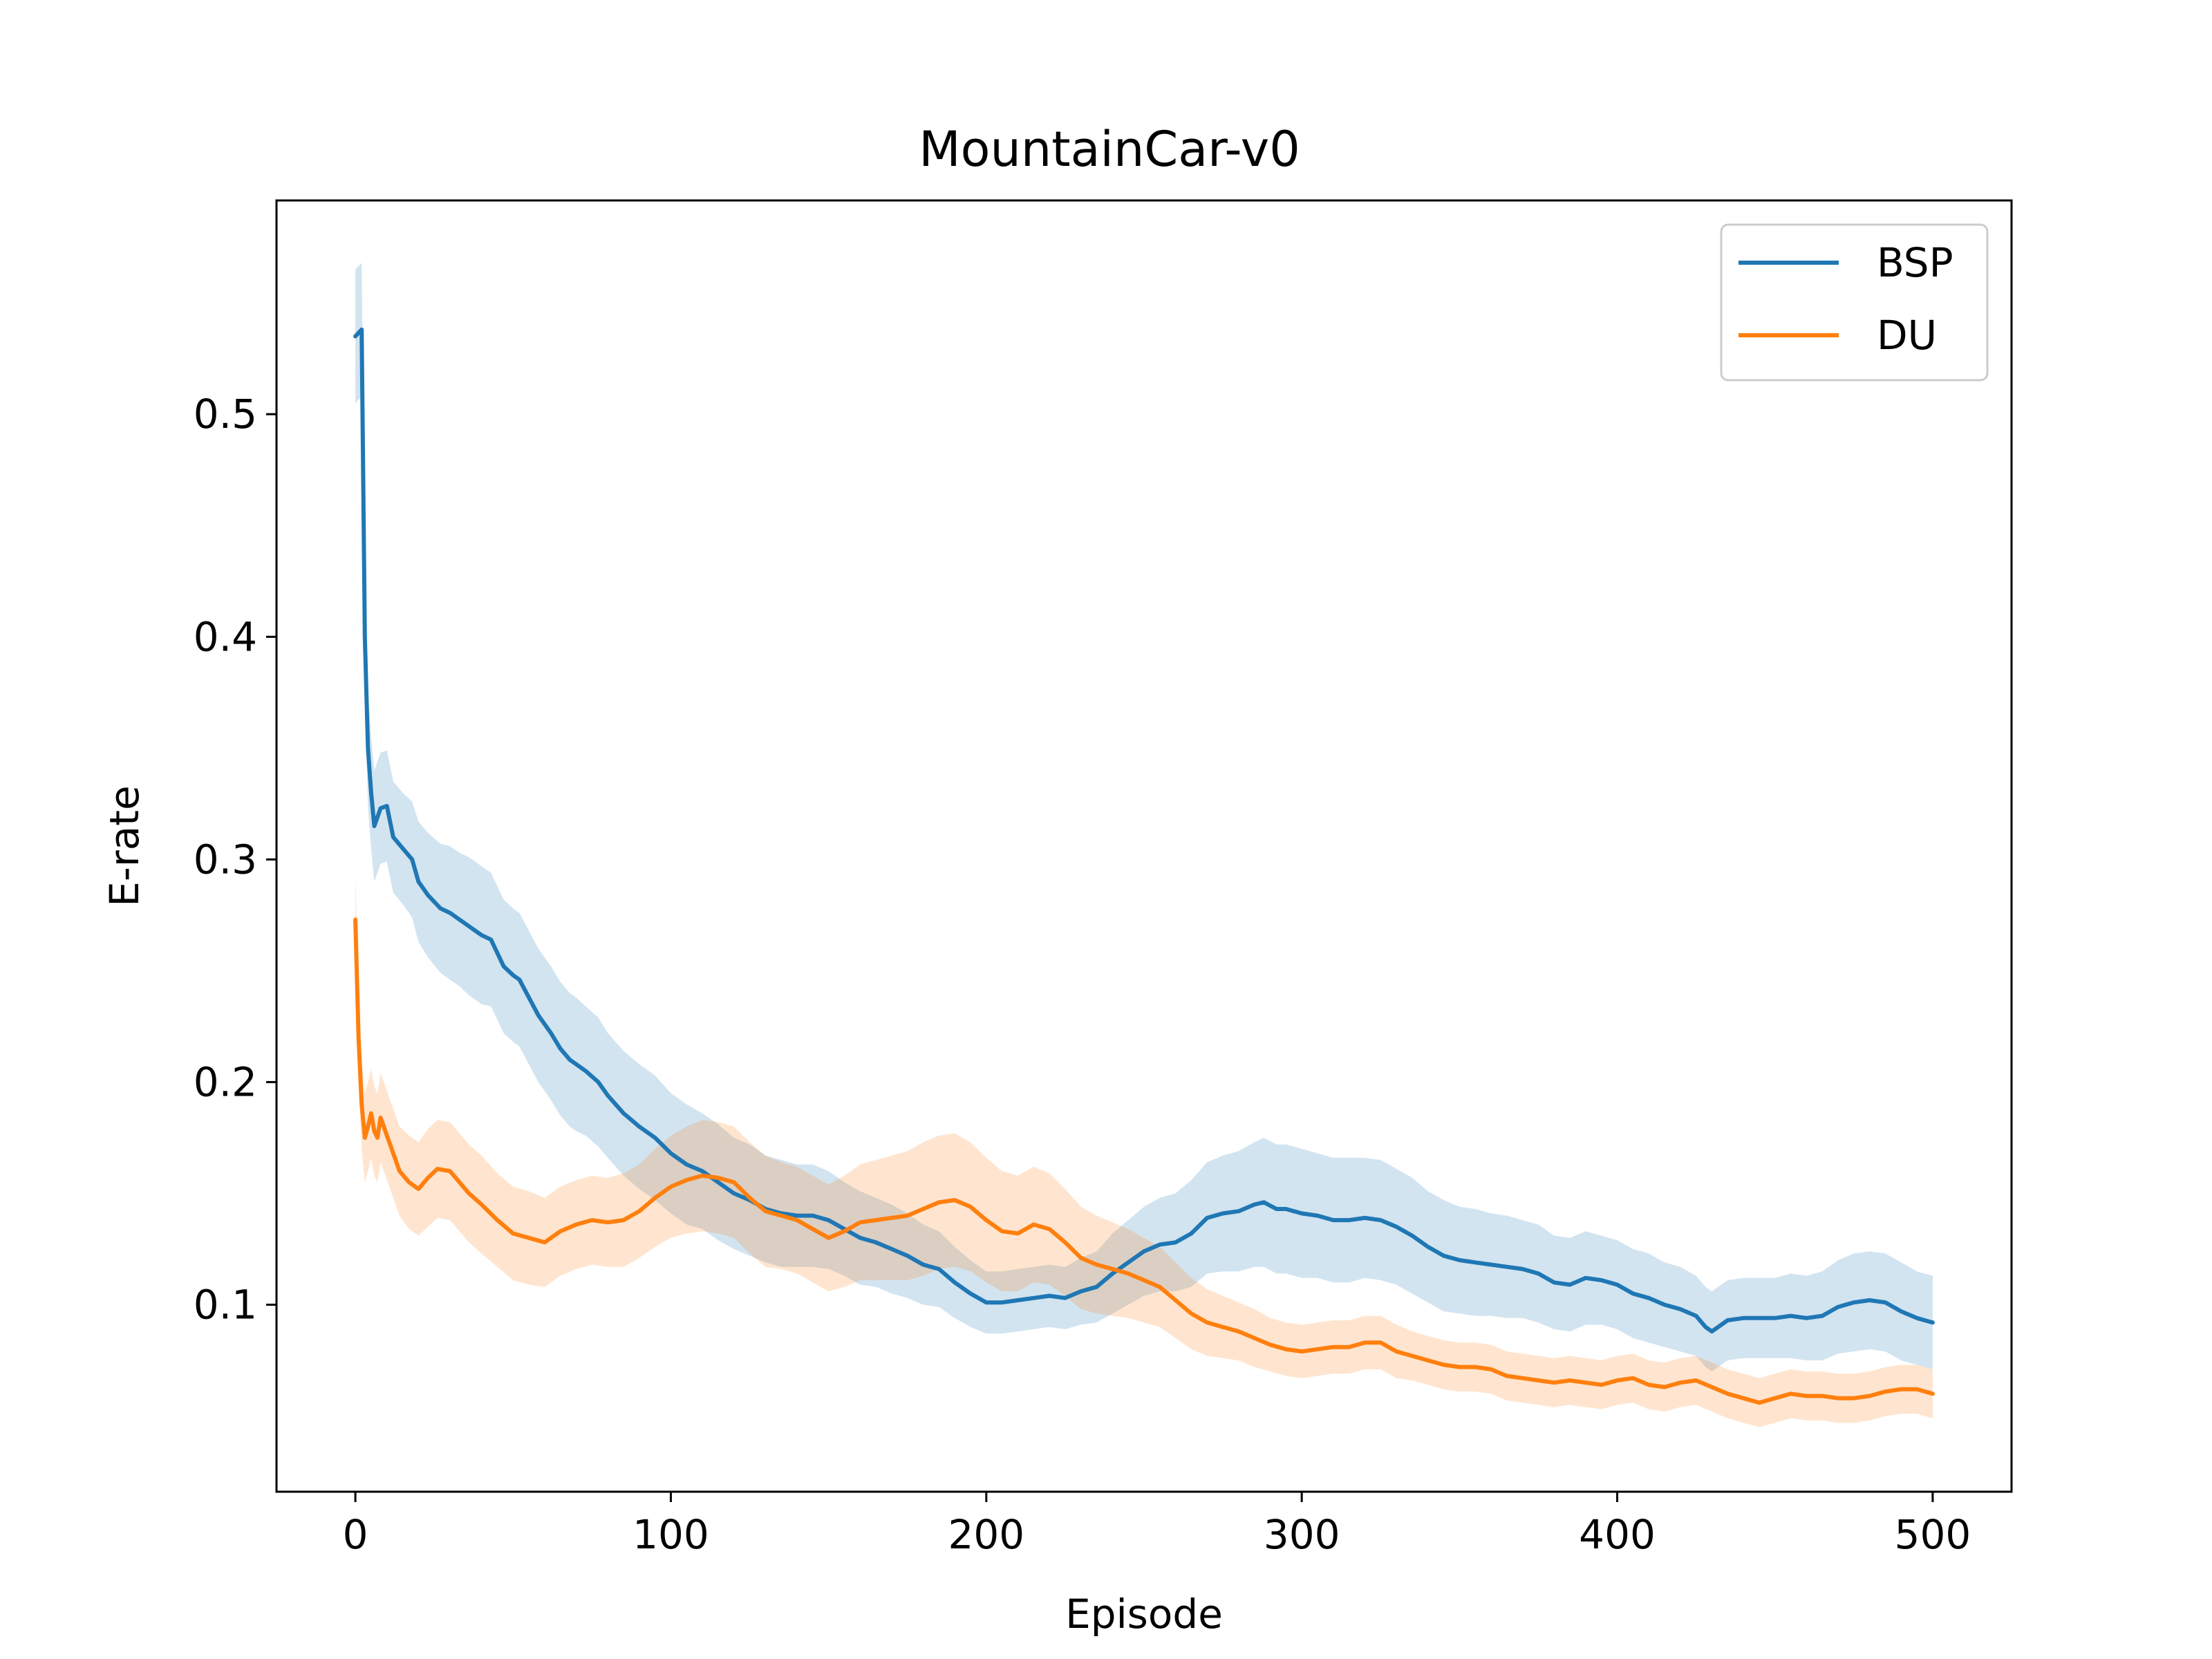 The width and height of the screenshot is (2212, 1659). What do you see at coordinates (670, 1535) in the screenshot?
I see `x-tick-label: 100` at bounding box center [670, 1535].